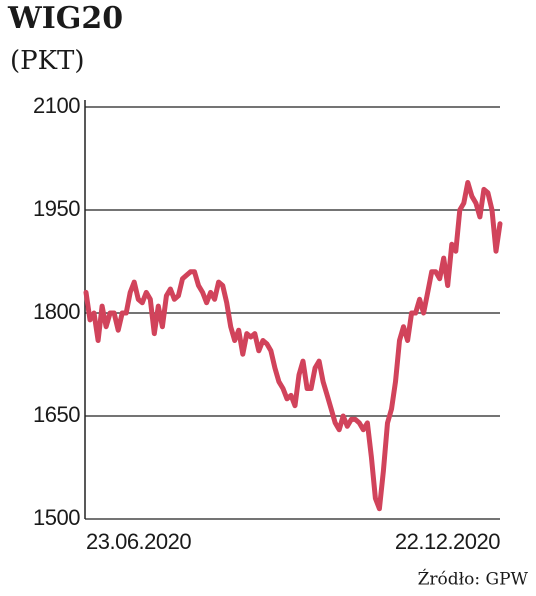 Image resolution: width=536 pixels, height=596 pixels. Describe the element at coordinates (56, 414) in the screenshot. I see `y-tick-label: 1650` at that location.